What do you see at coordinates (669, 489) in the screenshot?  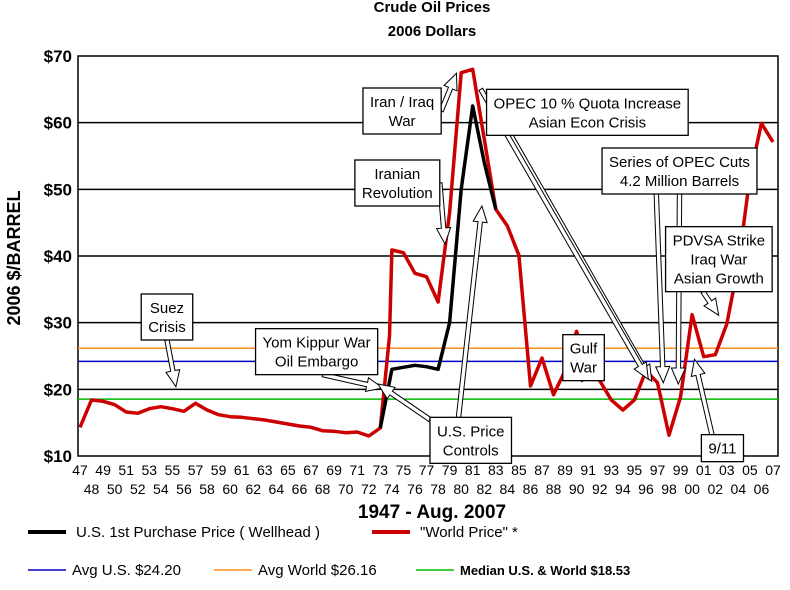 I see `x-tick-label: 98` at bounding box center [669, 489].